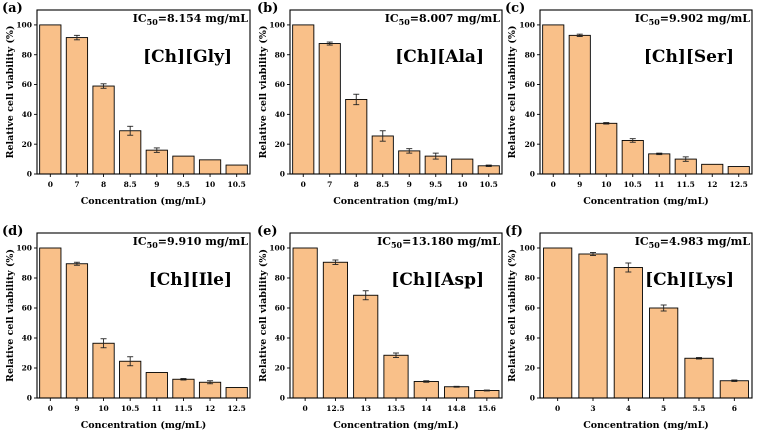 This screenshot has height=439, width=761. Describe the element at coordinates (606, 184) in the screenshot. I see `x-tick-label: 10` at that location.